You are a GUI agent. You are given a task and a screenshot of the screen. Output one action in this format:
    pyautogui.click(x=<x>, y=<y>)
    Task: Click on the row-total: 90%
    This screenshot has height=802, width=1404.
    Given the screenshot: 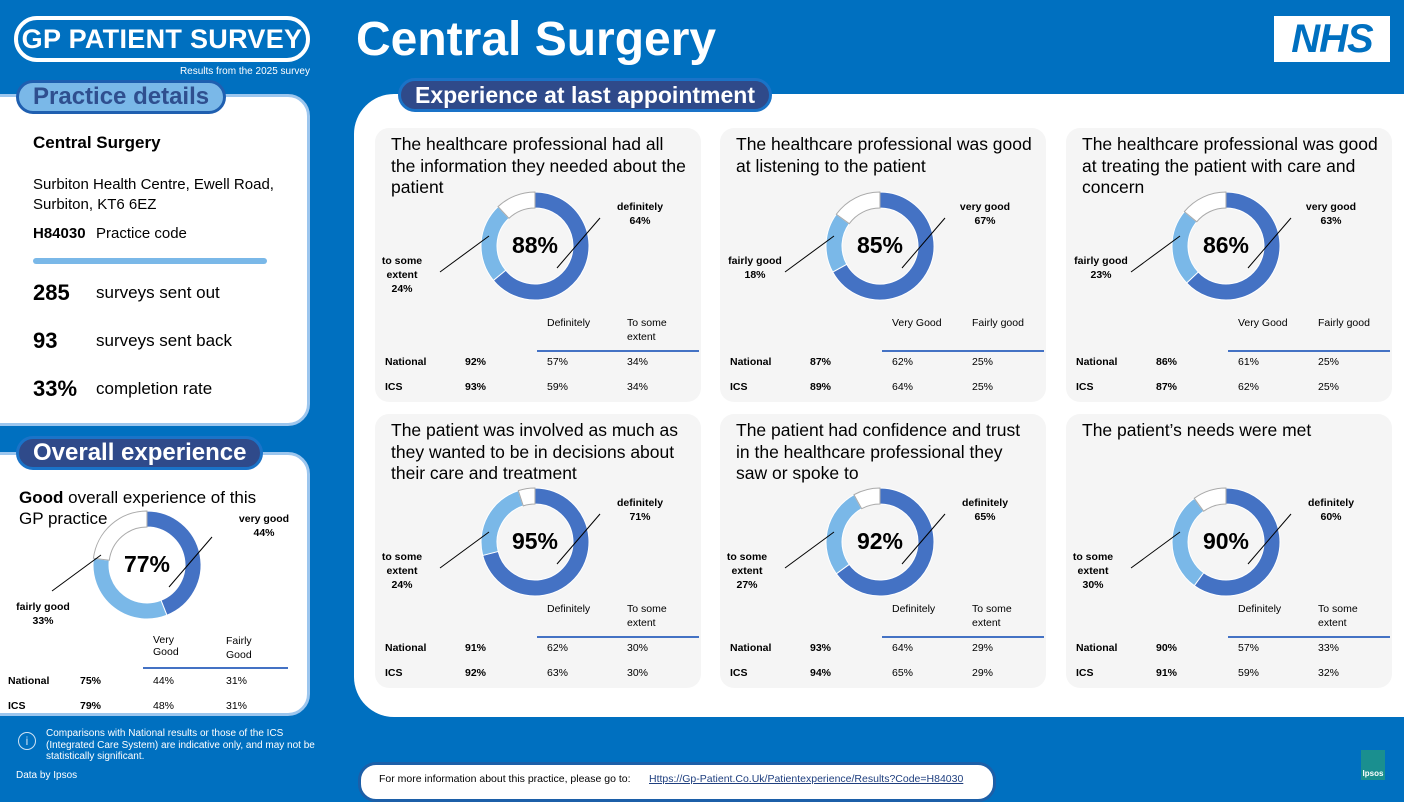 What is the action you would take?
    pyautogui.click(x=1167, y=648)
    